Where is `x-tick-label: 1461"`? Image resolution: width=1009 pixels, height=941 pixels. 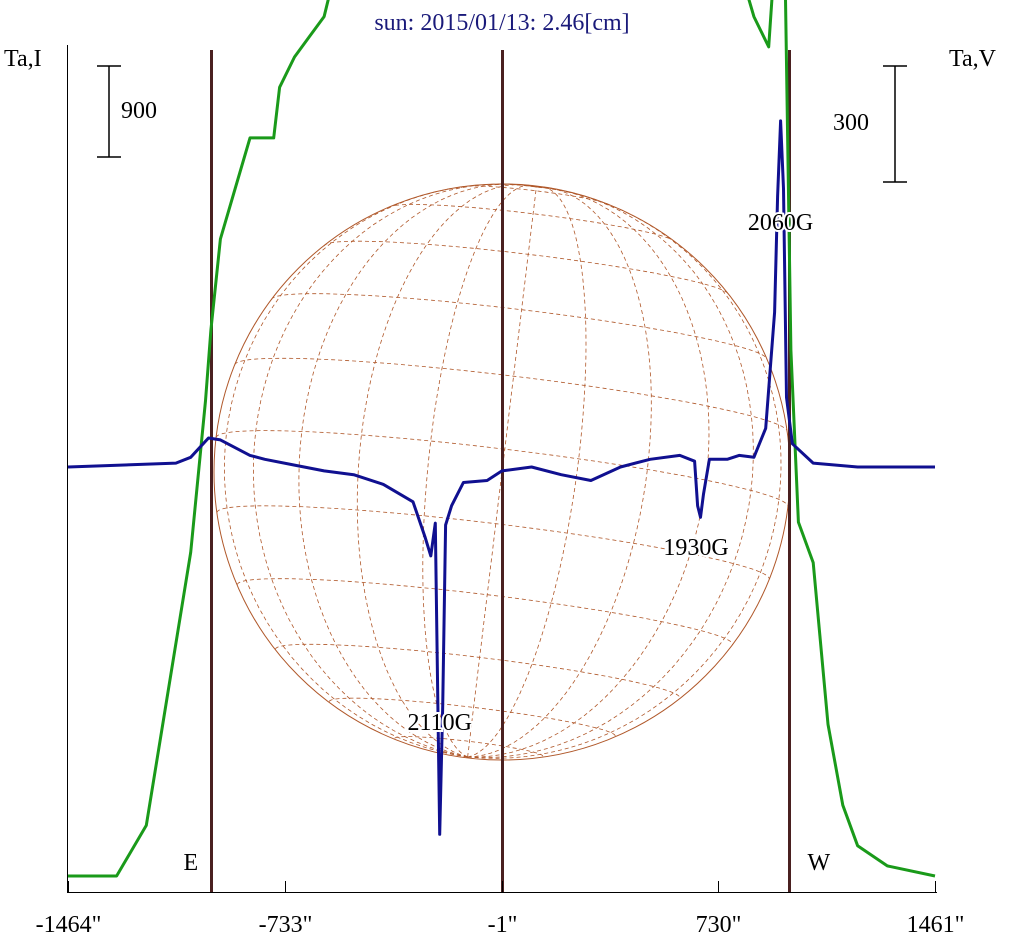 x-tick-label: 1461" is located at coordinates (936, 925).